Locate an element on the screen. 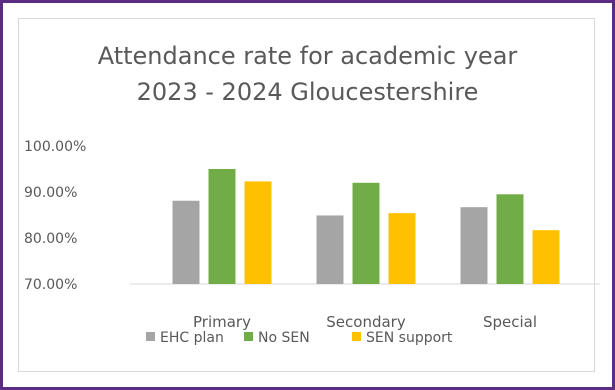 This screenshot has height=390, width=615. x-category-label: Secondary is located at coordinates (366, 322).